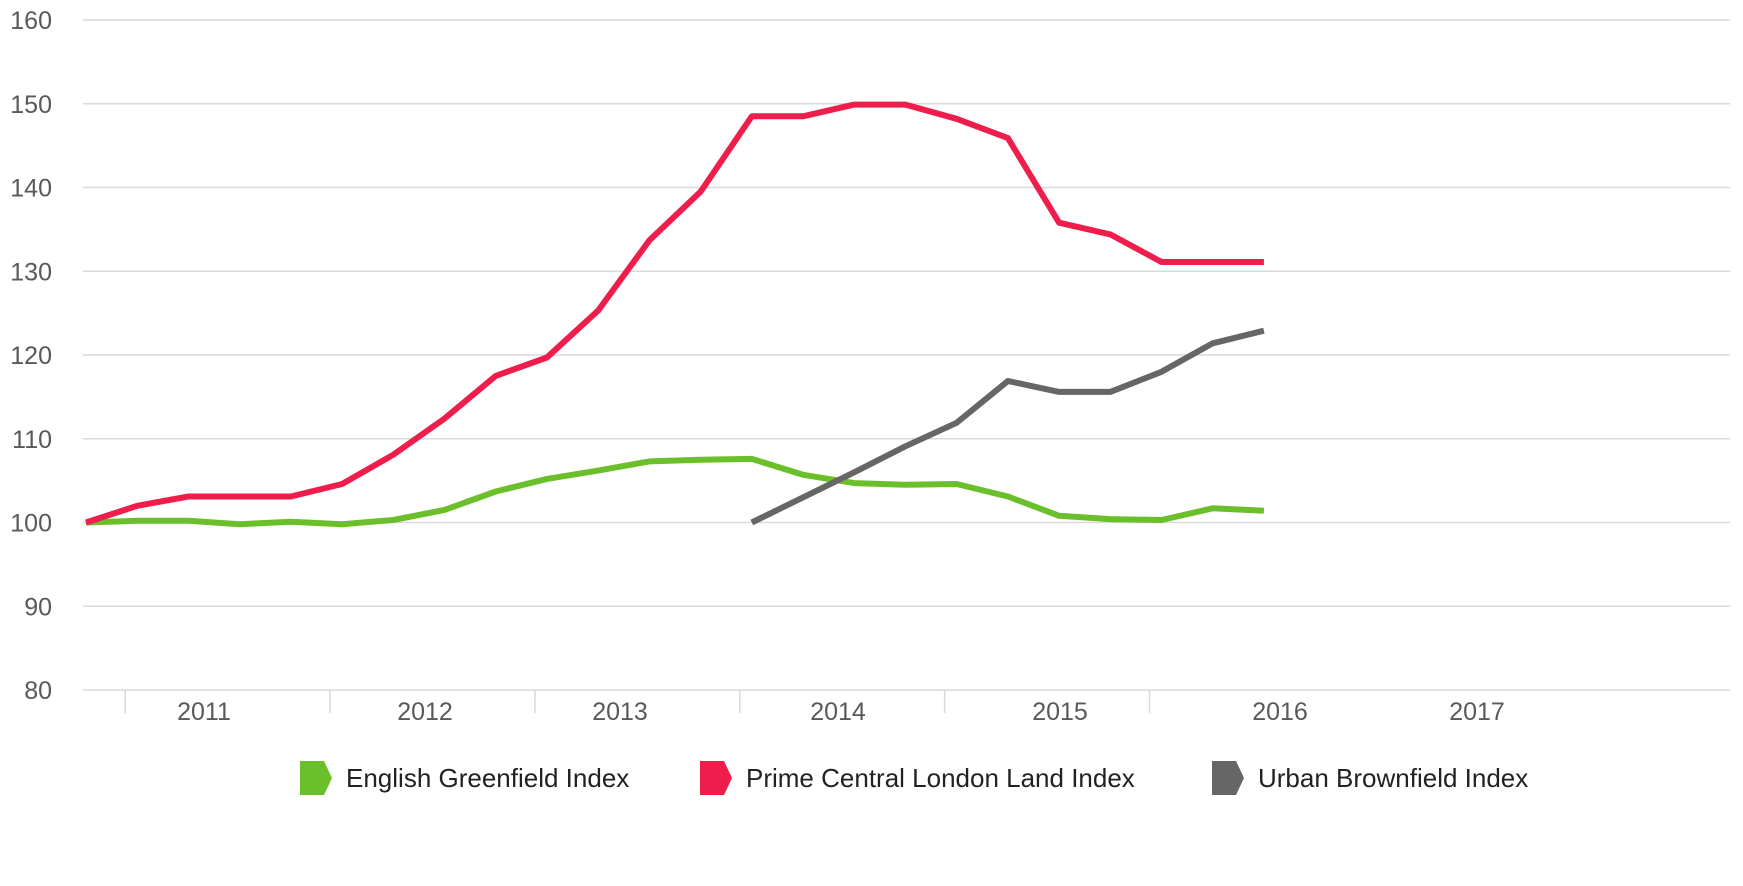 The image size is (1743, 886). I want to click on legend-label-2: Urban Brownfield Index, so click(1393, 778).